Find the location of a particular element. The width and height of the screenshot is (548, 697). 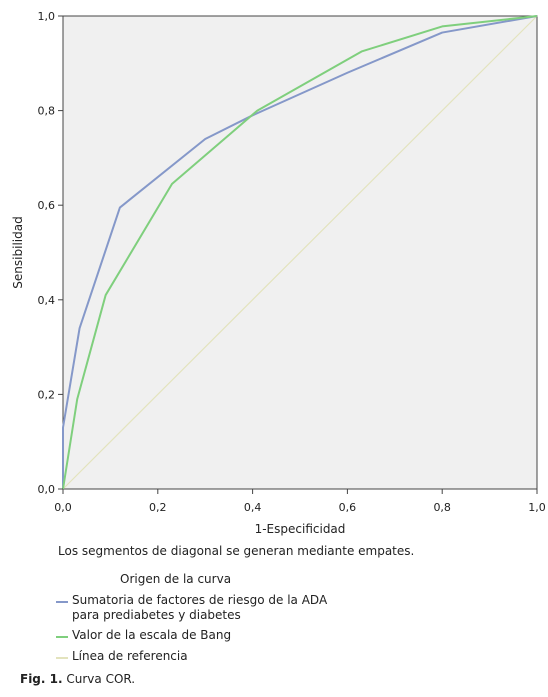

y-tick-label: 0,0 is located at coordinates (47, 489).